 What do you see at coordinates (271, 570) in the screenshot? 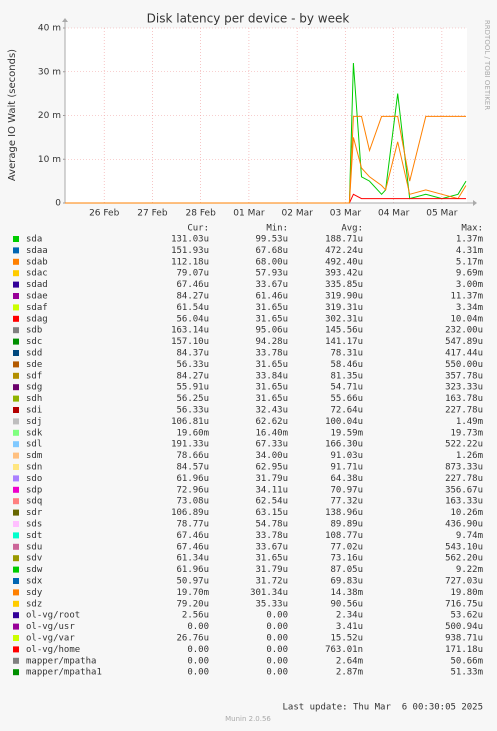
I see `legend-stat: 31.79u` at bounding box center [271, 570].